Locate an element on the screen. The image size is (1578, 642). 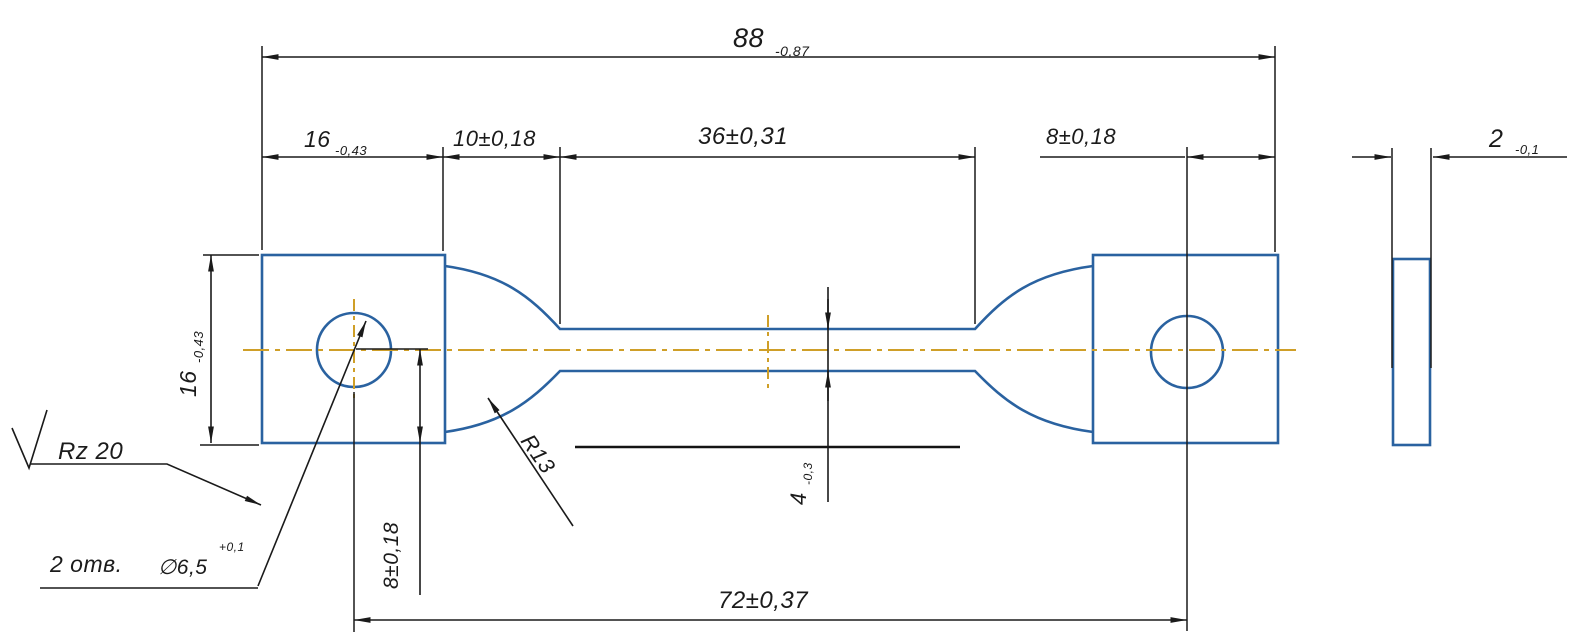
dim-grip-length-value: 16 is located at coordinates (317, 139).